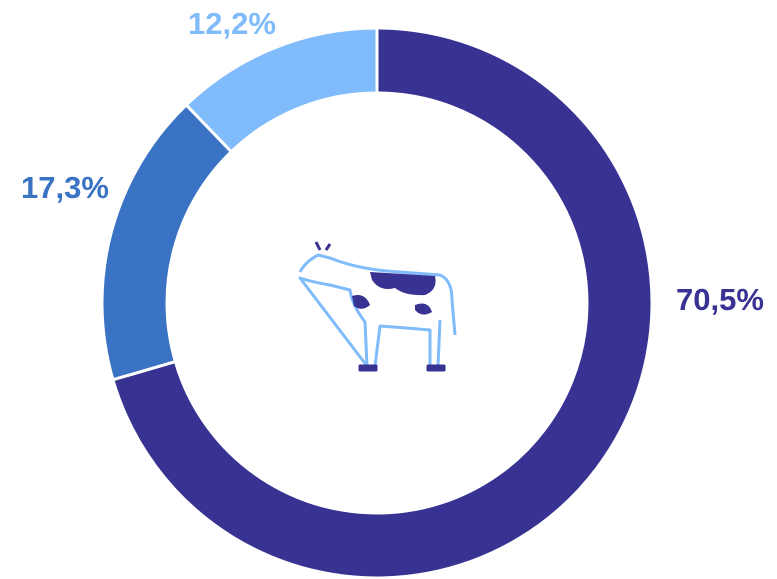 This screenshot has height=579, width=777. I want to click on data-label: 70,5%, so click(720, 299).